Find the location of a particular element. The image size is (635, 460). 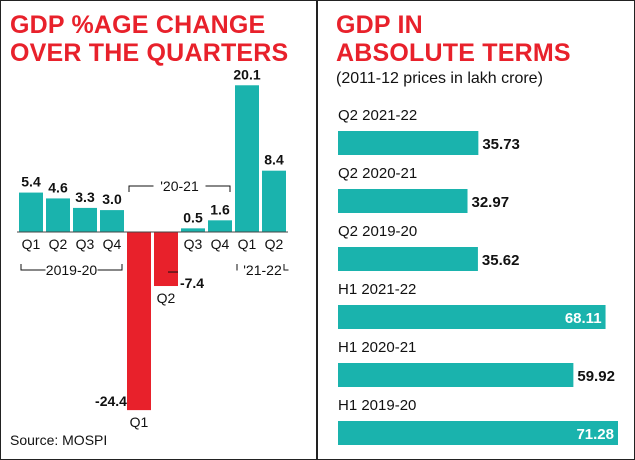

tick-label-4: Q1 is located at coordinates (139, 422).